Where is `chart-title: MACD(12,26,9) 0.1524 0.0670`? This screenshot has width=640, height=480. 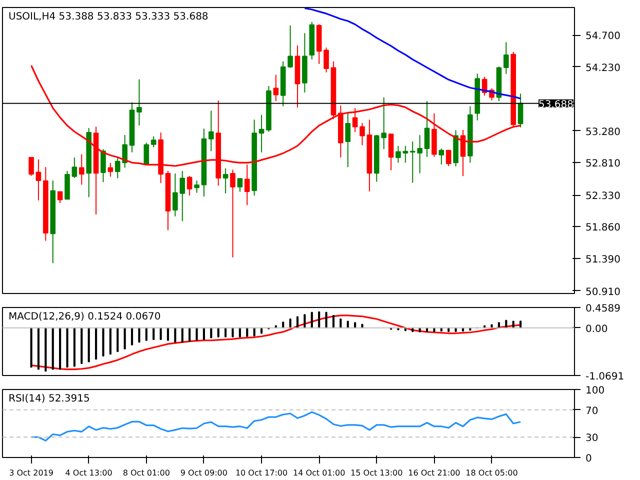 chart-title: MACD(12,26,9) 0.1524 0.0670 is located at coordinates (84, 317).